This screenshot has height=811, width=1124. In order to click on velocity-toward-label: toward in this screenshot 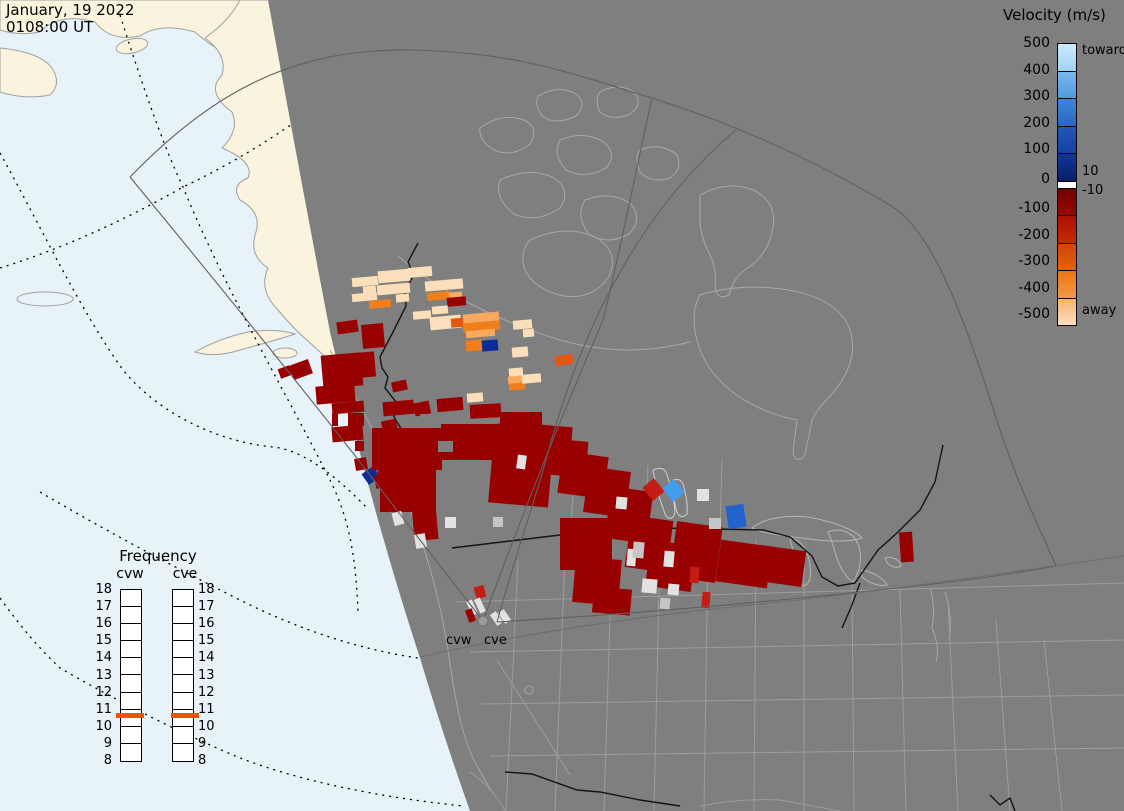, I will do `click(1103, 50)`.